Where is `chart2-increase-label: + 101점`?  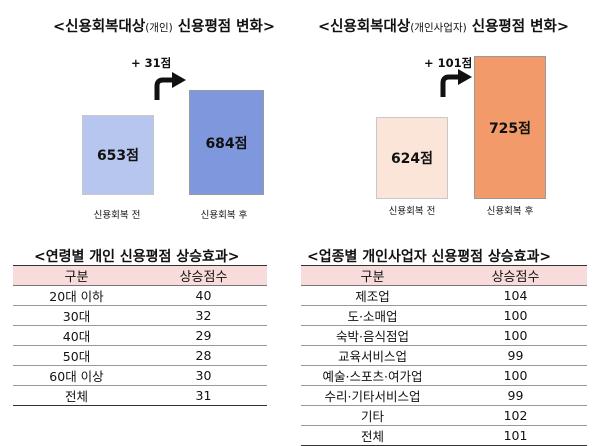
chart2-increase-label: + 101점 is located at coordinates (448, 63).